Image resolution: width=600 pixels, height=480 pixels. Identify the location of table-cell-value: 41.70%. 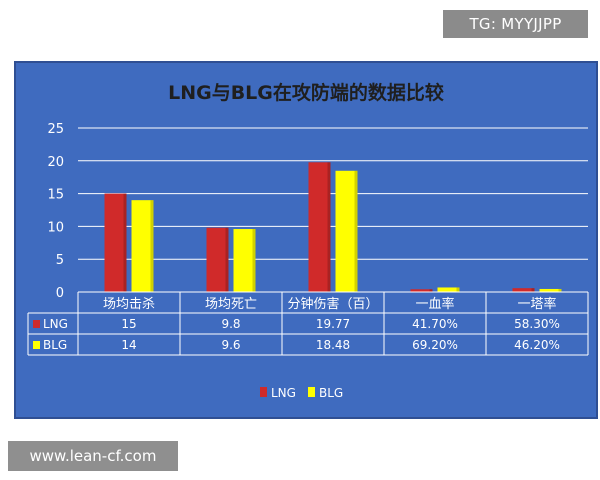
(435, 324).